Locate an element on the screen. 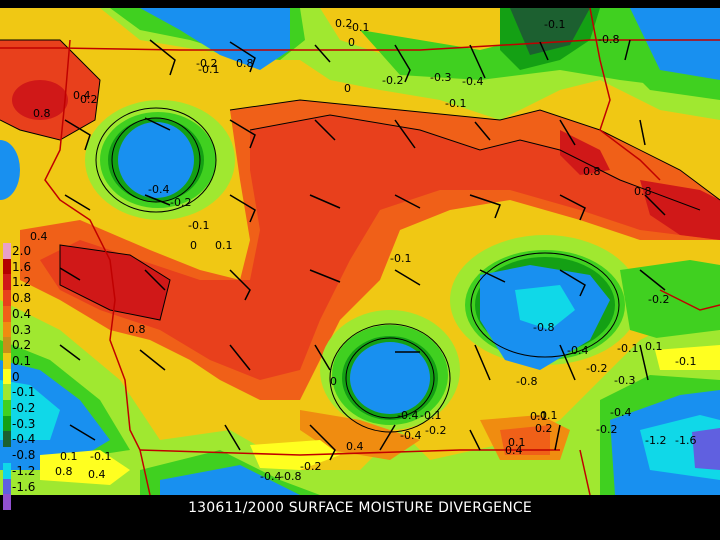 The image size is (720, 540). legend-label: 0.2 is located at coordinates (22, 345).